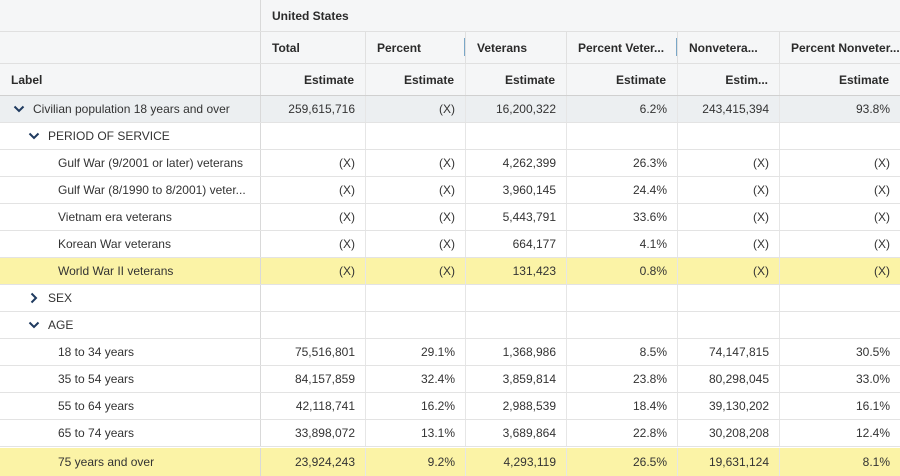 This screenshot has width=900, height=476. What do you see at coordinates (310, 15) in the screenshot?
I see `geography-header: United States` at bounding box center [310, 15].